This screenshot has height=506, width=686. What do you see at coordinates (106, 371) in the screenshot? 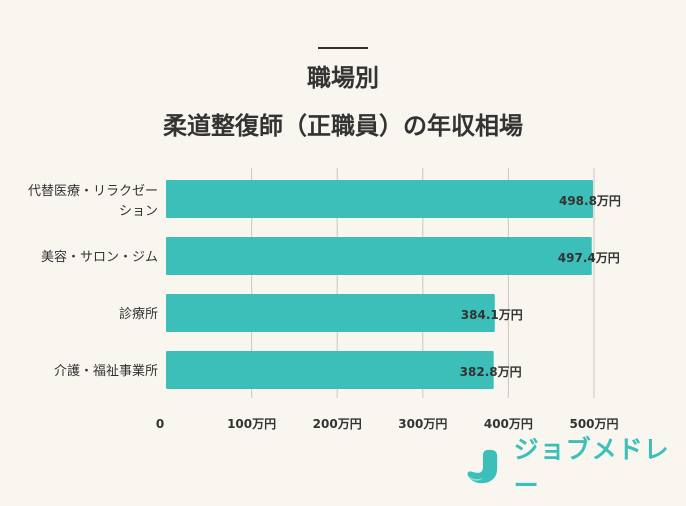
I see `category-label: 介護・福祉事業所` at bounding box center [106, 371].